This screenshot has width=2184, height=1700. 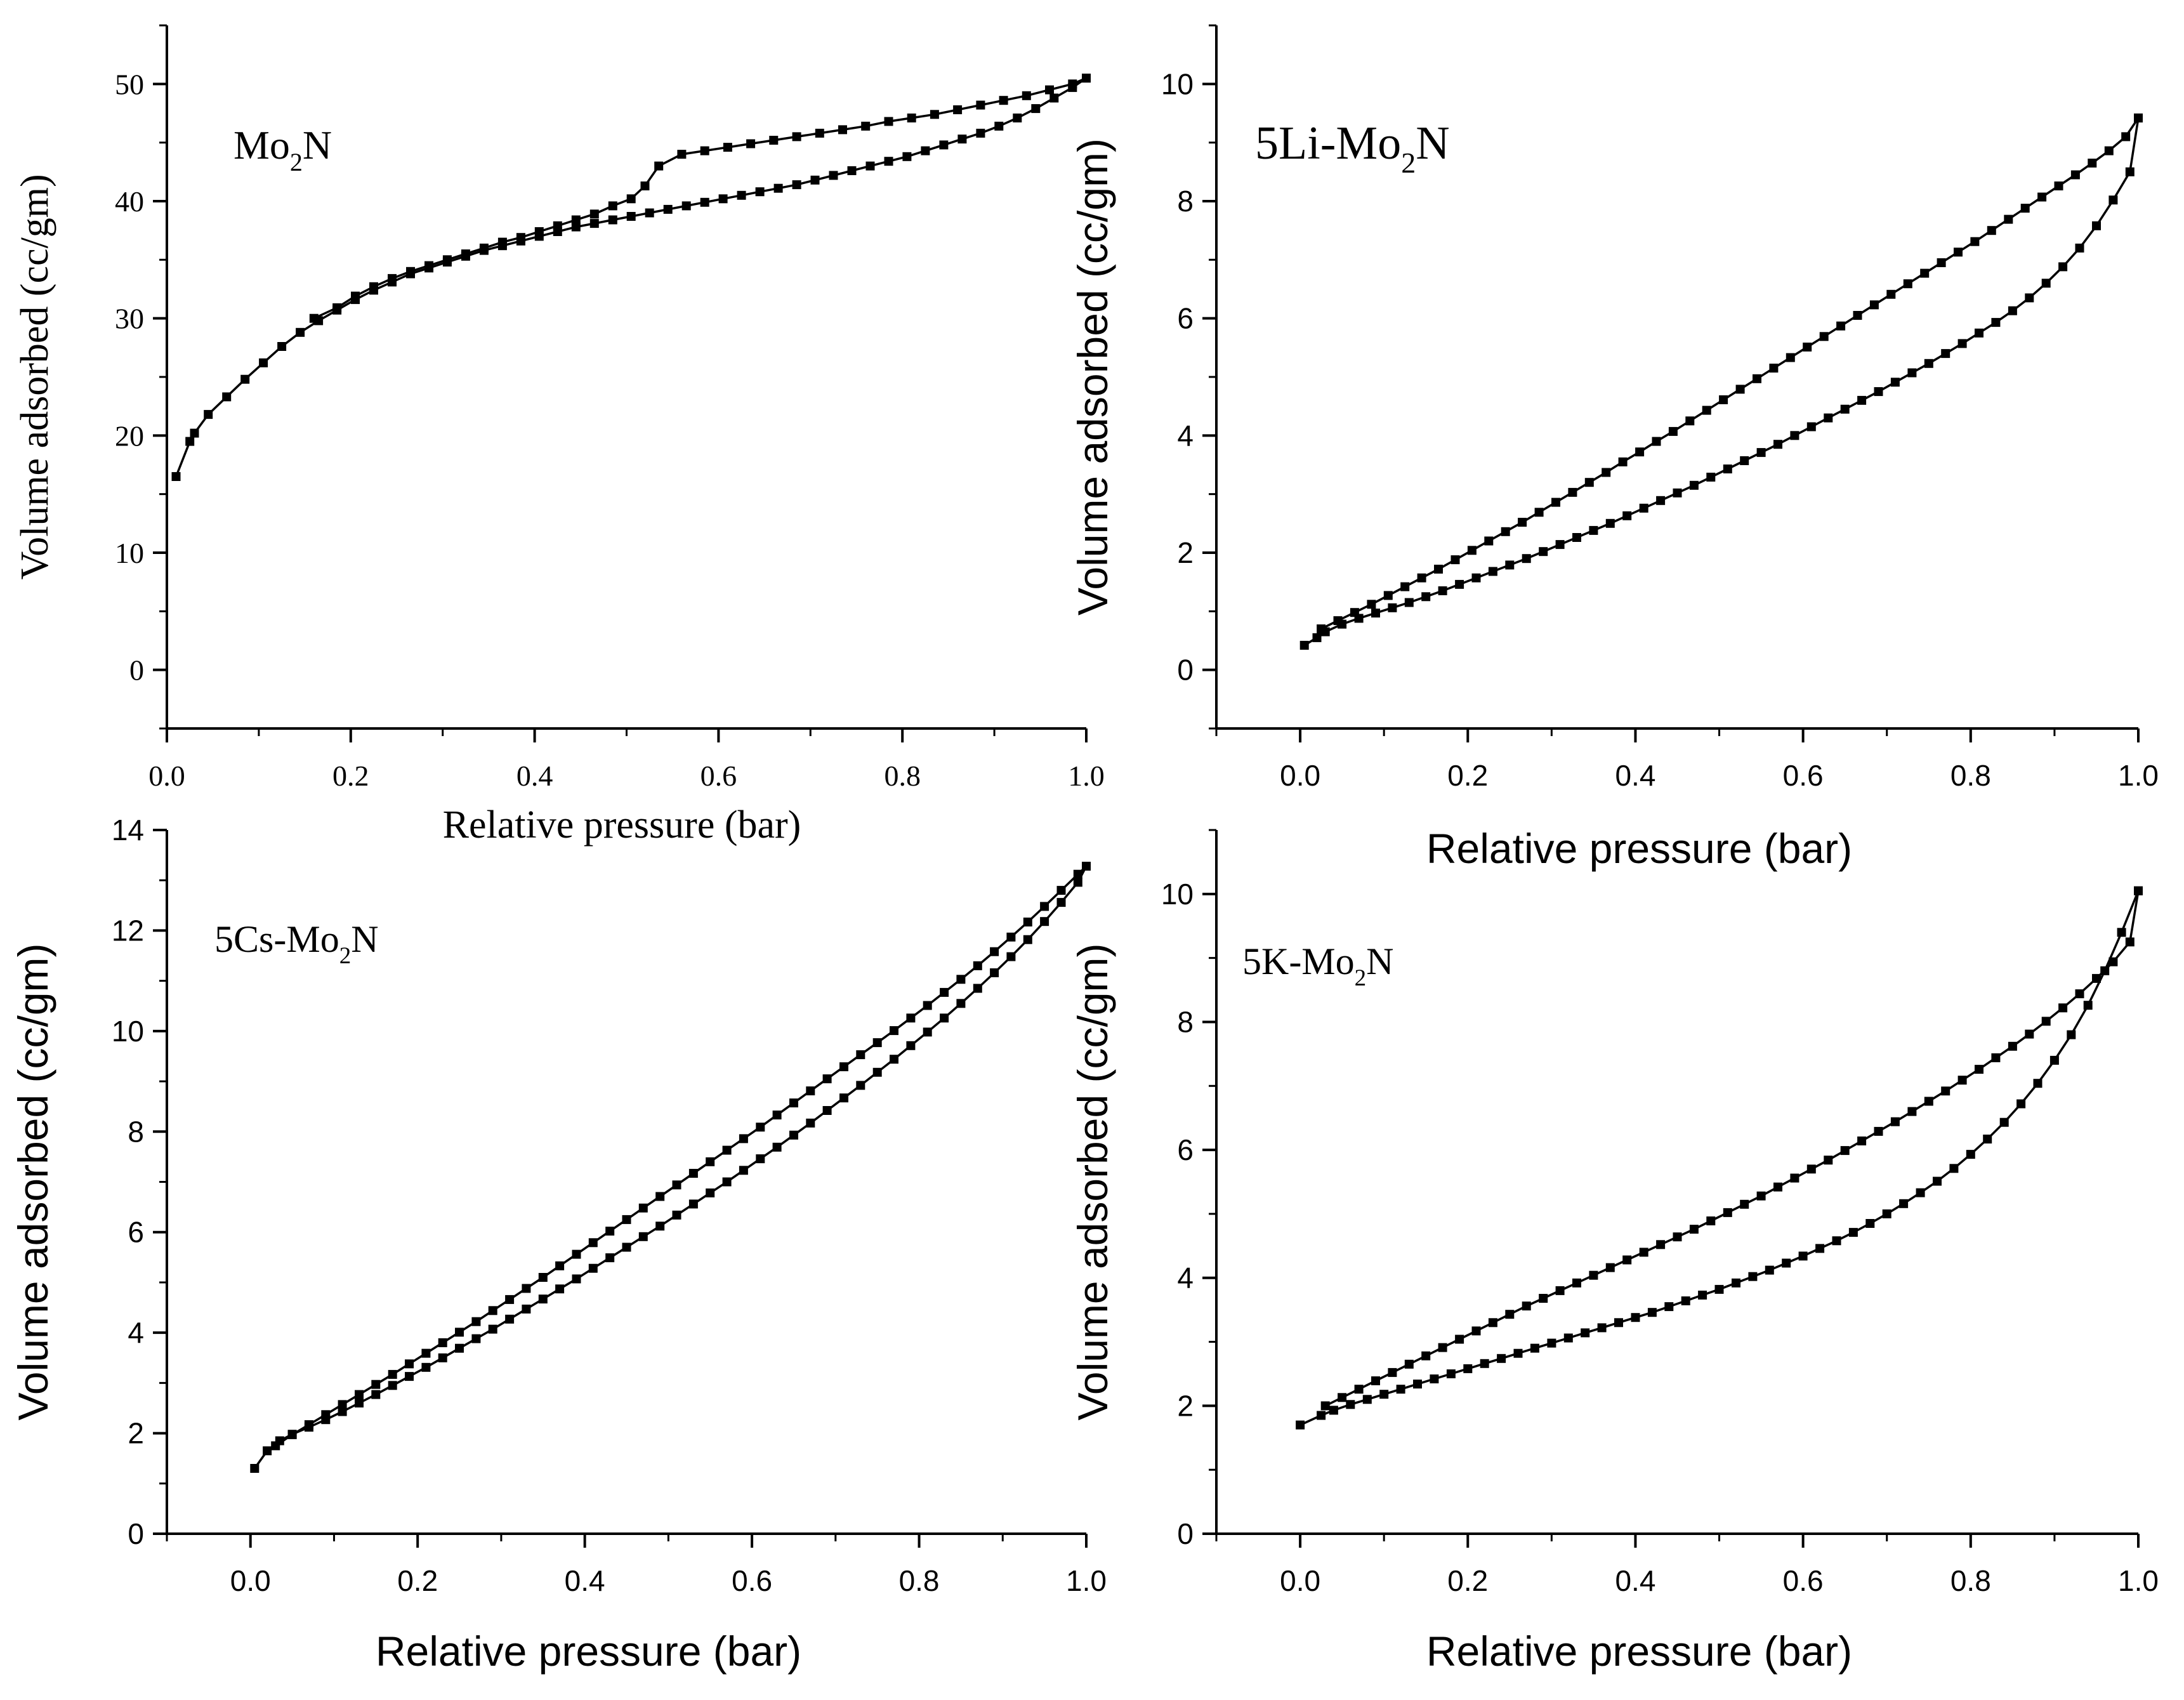 What do you see at coordinates (283, 149) in the screenshot?
I see `panel-label: Mo2N` at bounding box center [283, 149].